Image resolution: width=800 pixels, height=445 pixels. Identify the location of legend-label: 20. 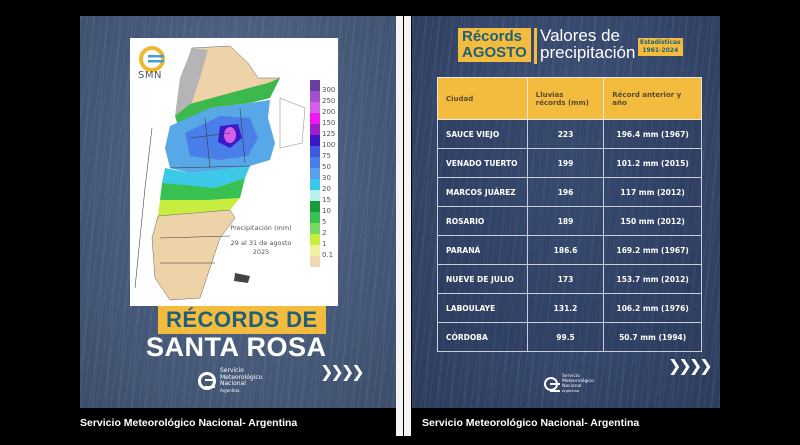
(326, 189).